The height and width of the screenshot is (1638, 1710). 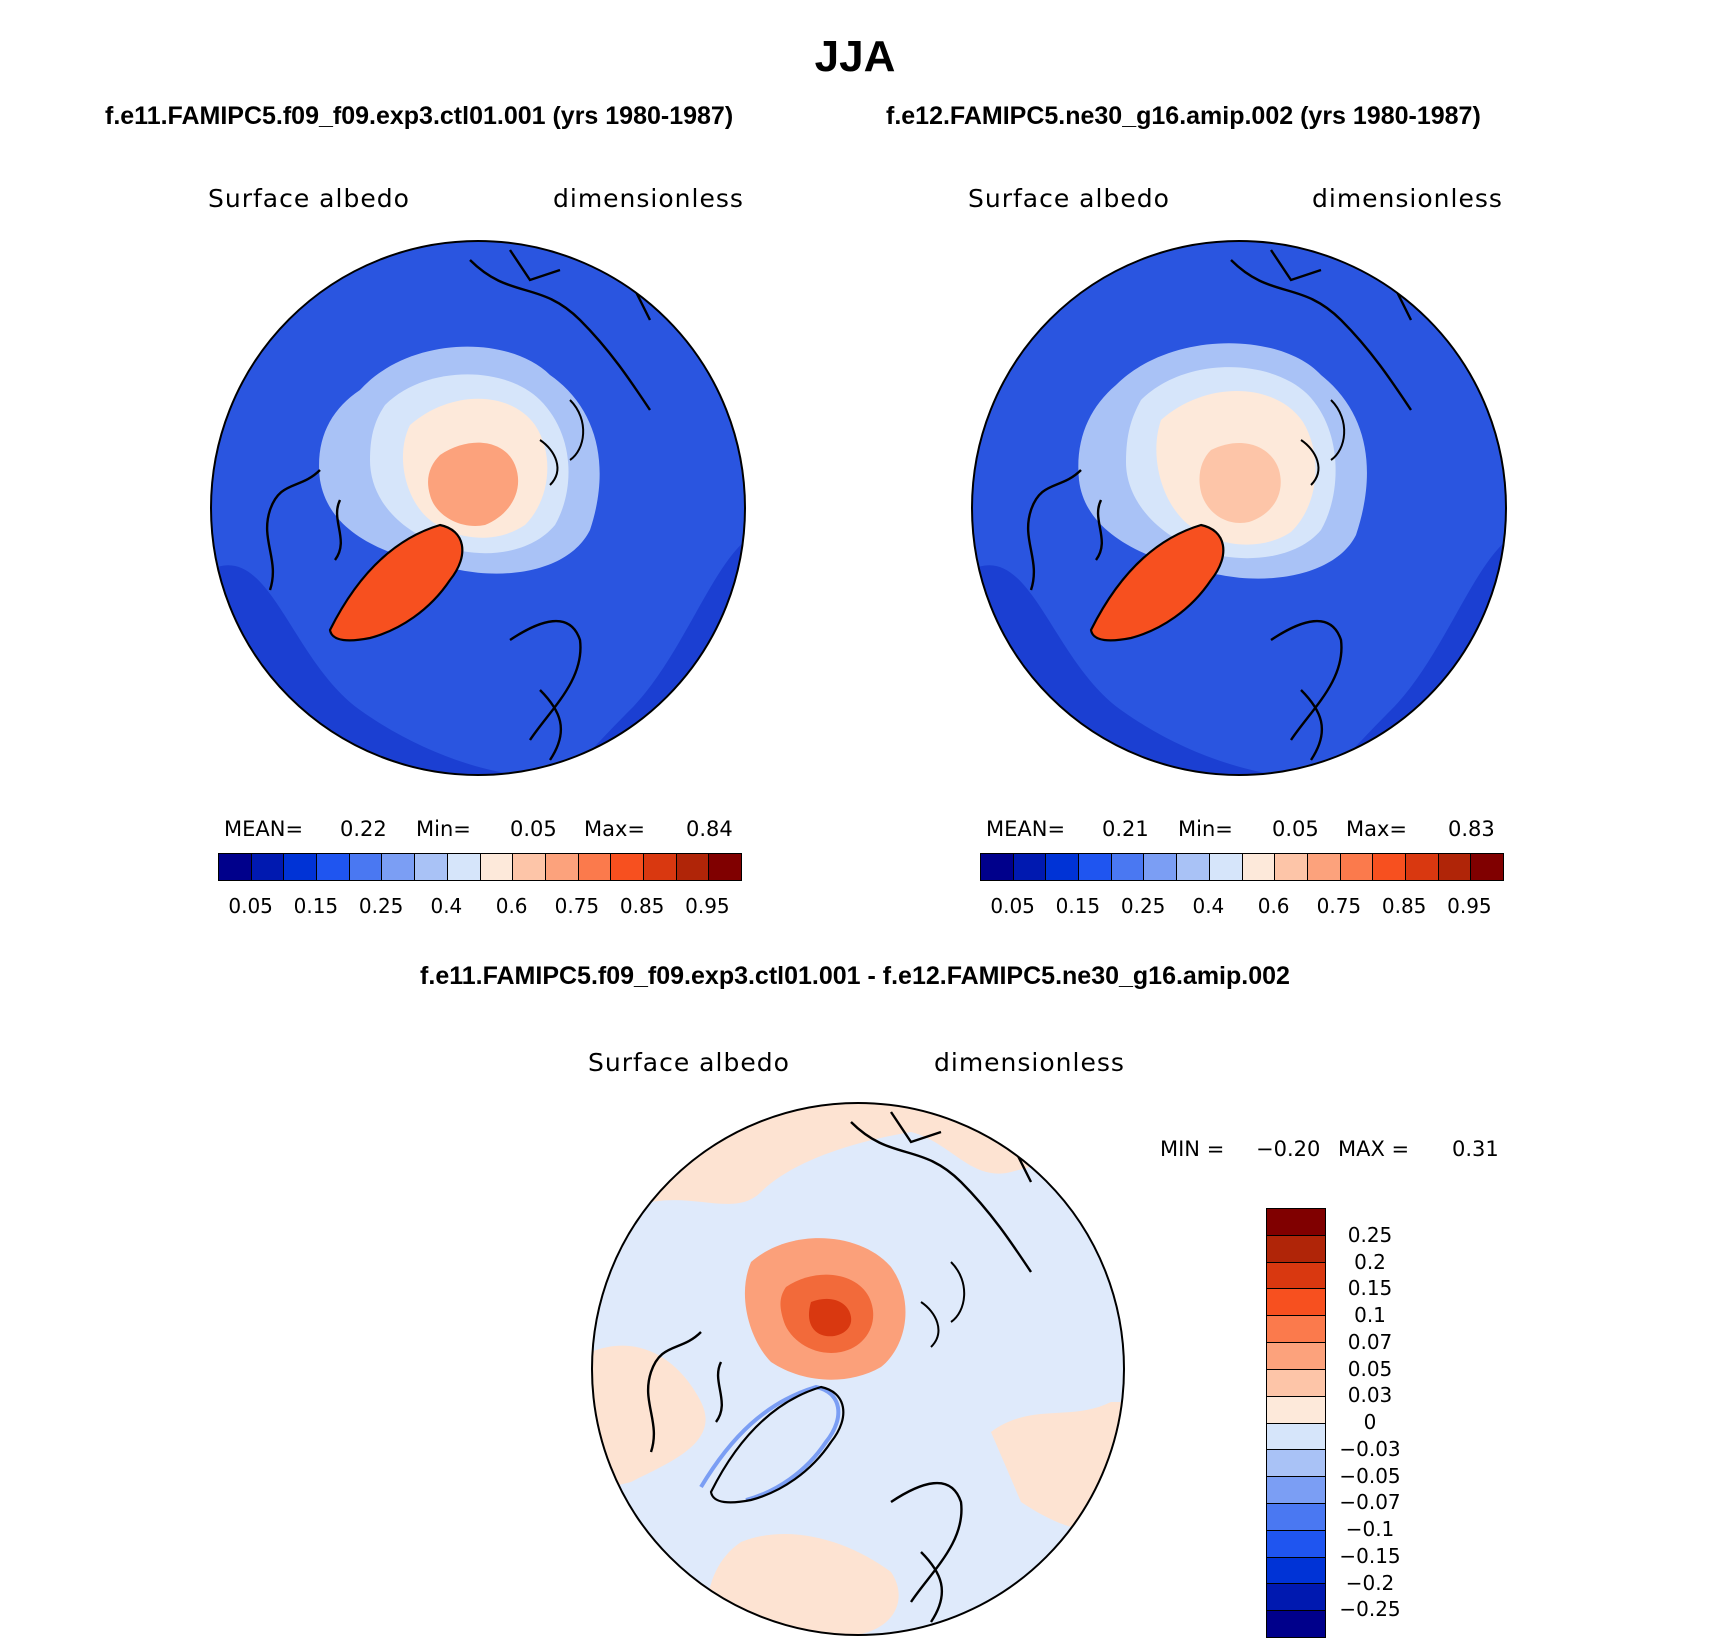 What do you see at coordinates (1377, 829) in the screenshot?
I see `panel-right-max-label: Max=` at bounding box center [1377, 829].